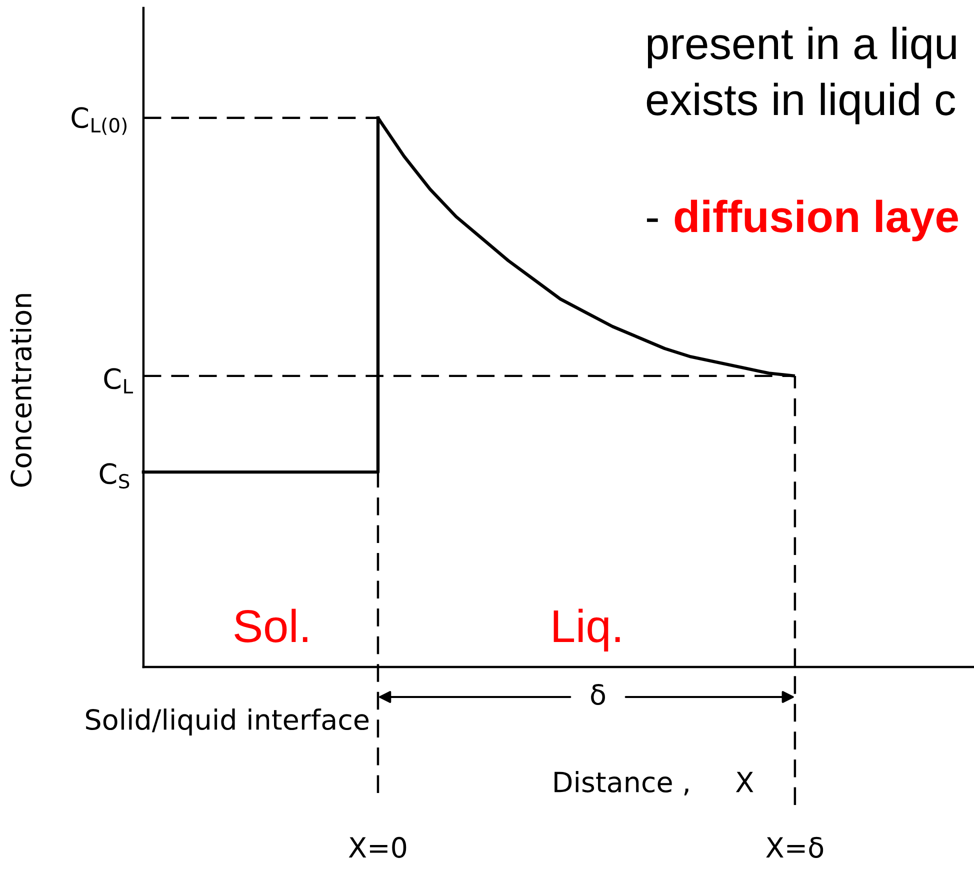  What do you see at coordinates (271, 625) in the screenshot?
I see `annotation: Sol.` at bounding box center [271, 625].